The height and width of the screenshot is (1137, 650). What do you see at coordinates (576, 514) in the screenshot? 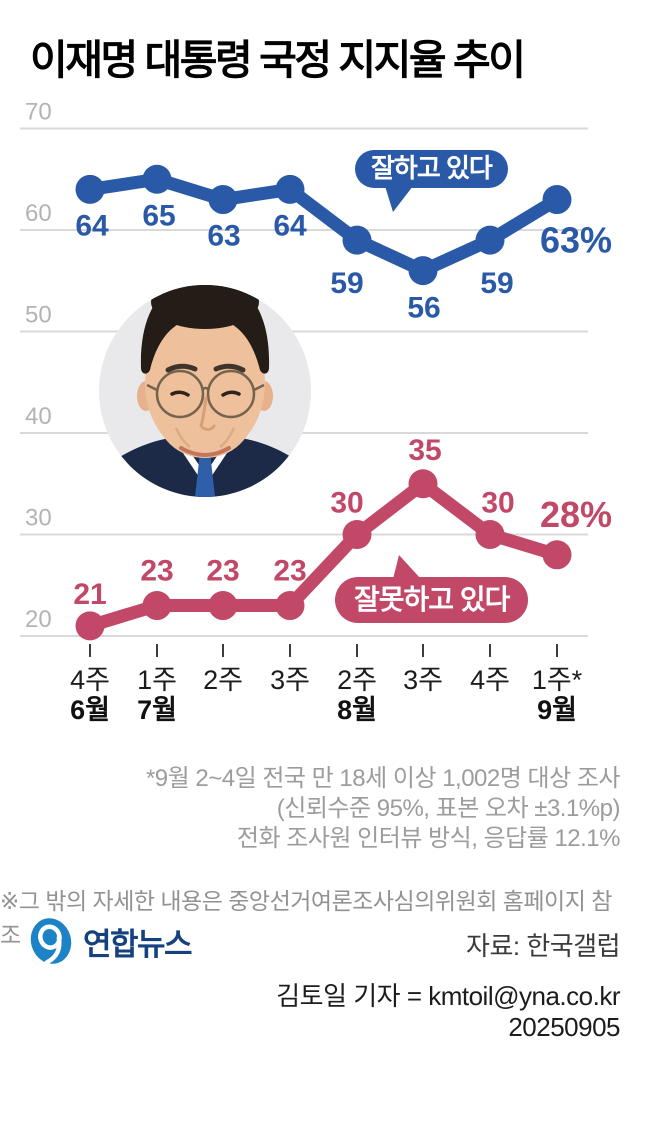
I see `value-label: 28%` at bounding box center [576, 514].